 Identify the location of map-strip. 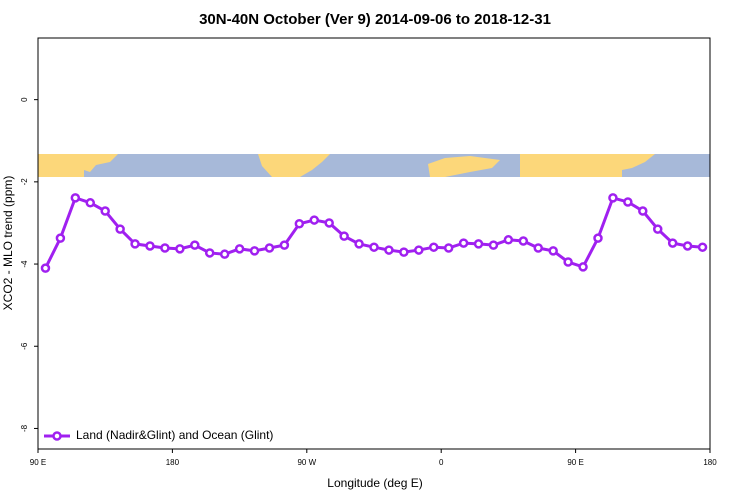
(374, 165).